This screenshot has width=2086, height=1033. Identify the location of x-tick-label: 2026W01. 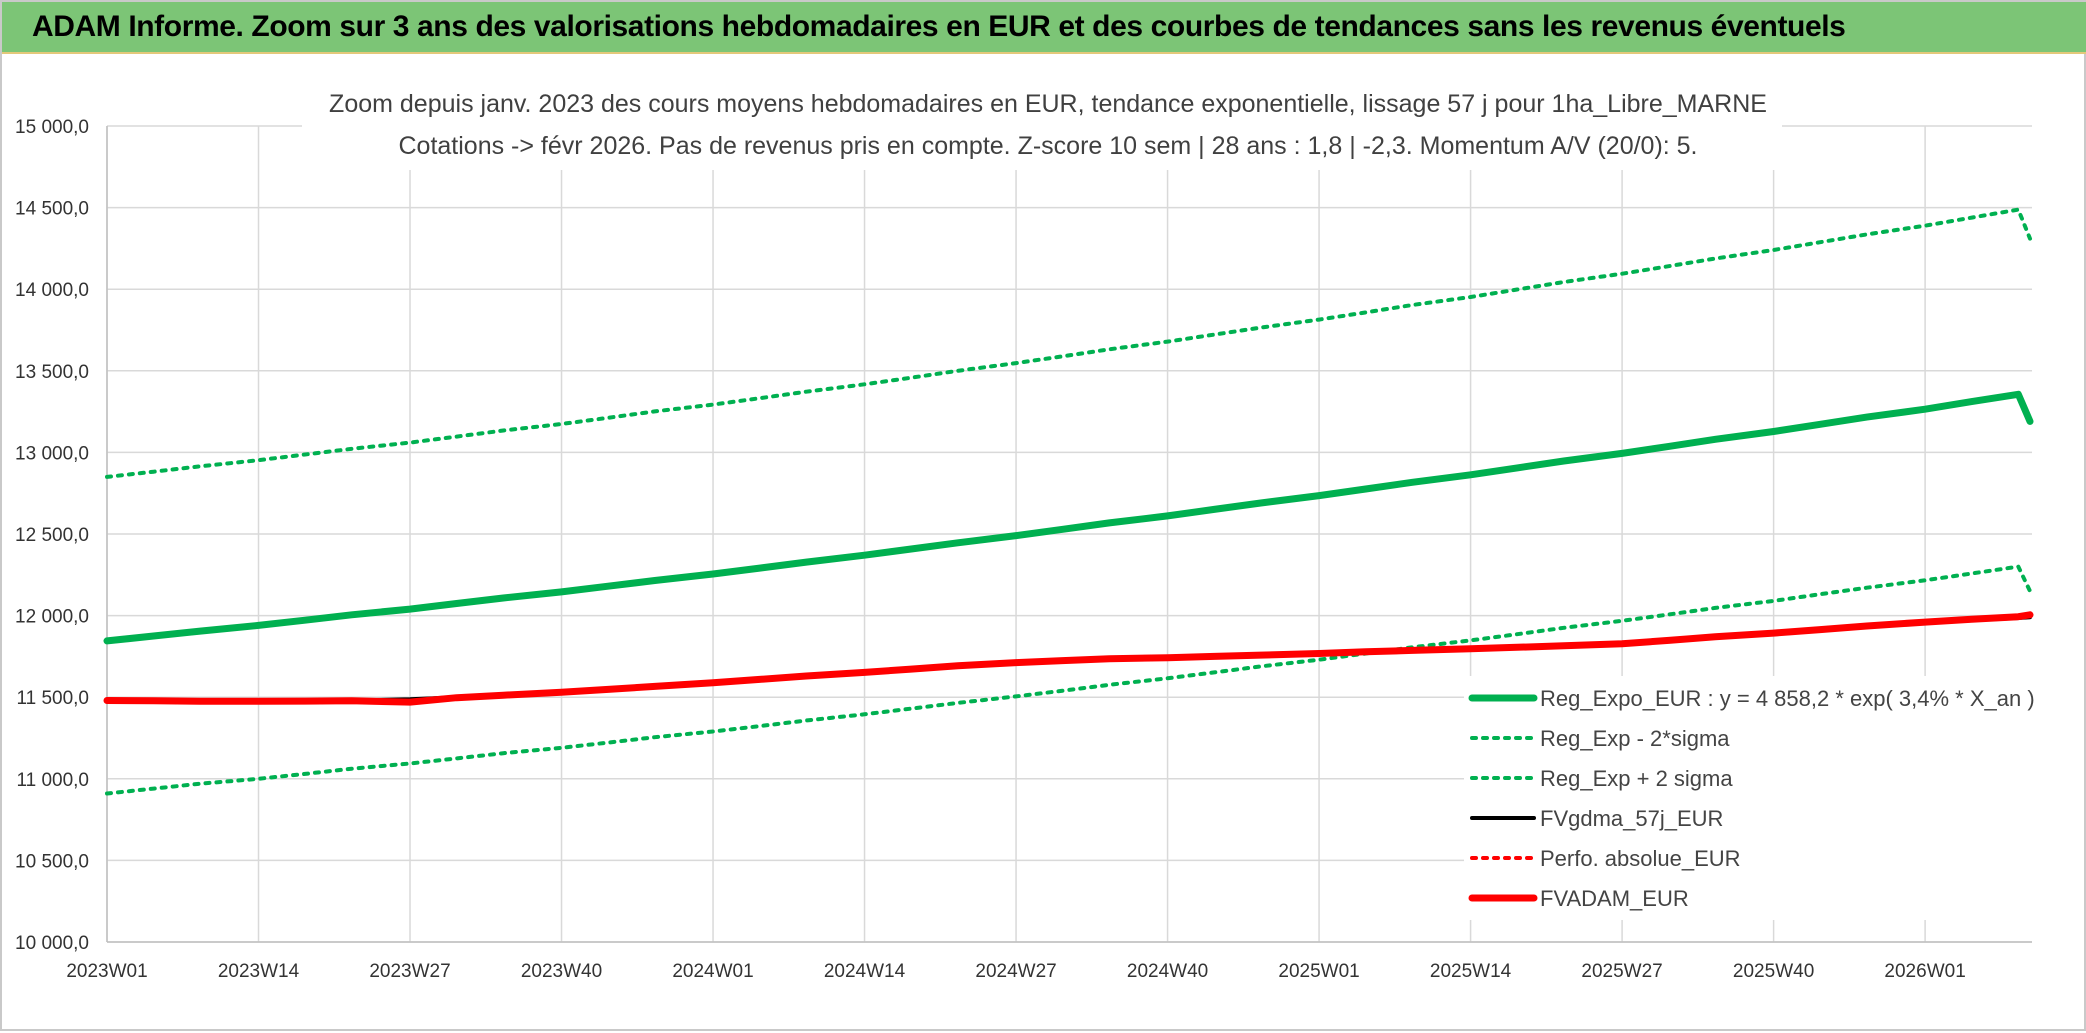
(1924, 971).